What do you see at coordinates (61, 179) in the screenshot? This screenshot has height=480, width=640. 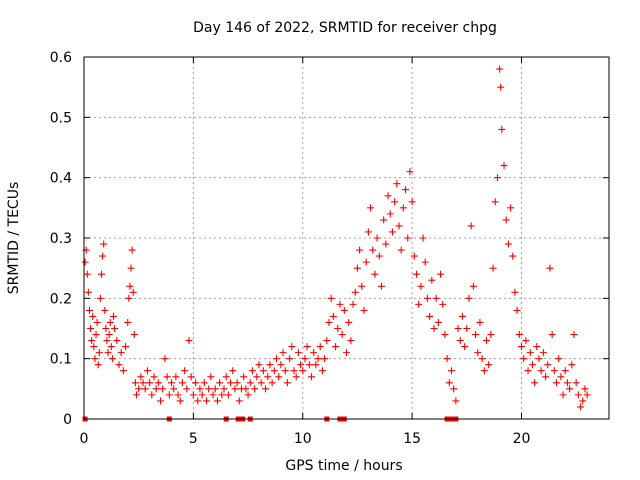 I see `y-tick-label: 0.4` at bounding box center [61, 179].